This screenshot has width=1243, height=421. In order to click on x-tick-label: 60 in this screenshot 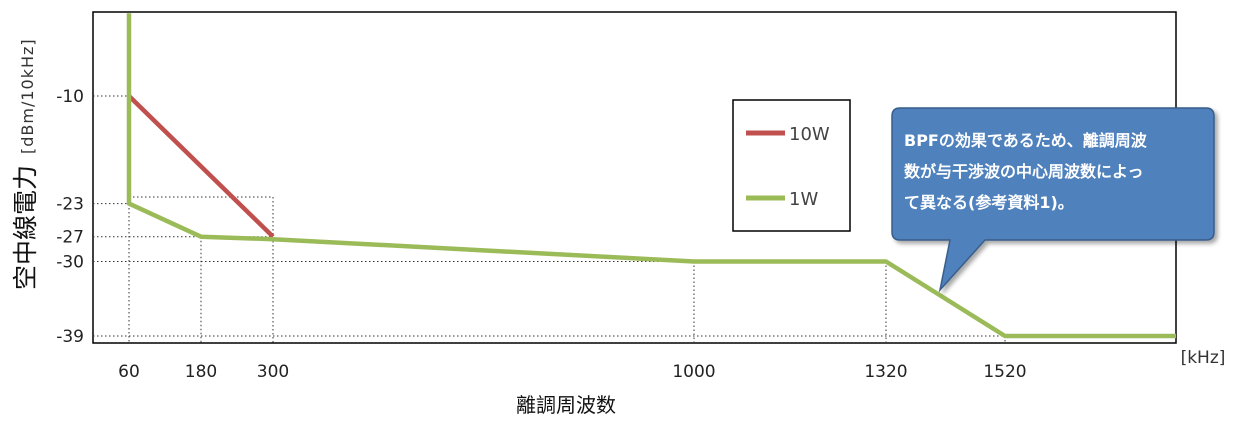, I will do `click(129, 372)`.